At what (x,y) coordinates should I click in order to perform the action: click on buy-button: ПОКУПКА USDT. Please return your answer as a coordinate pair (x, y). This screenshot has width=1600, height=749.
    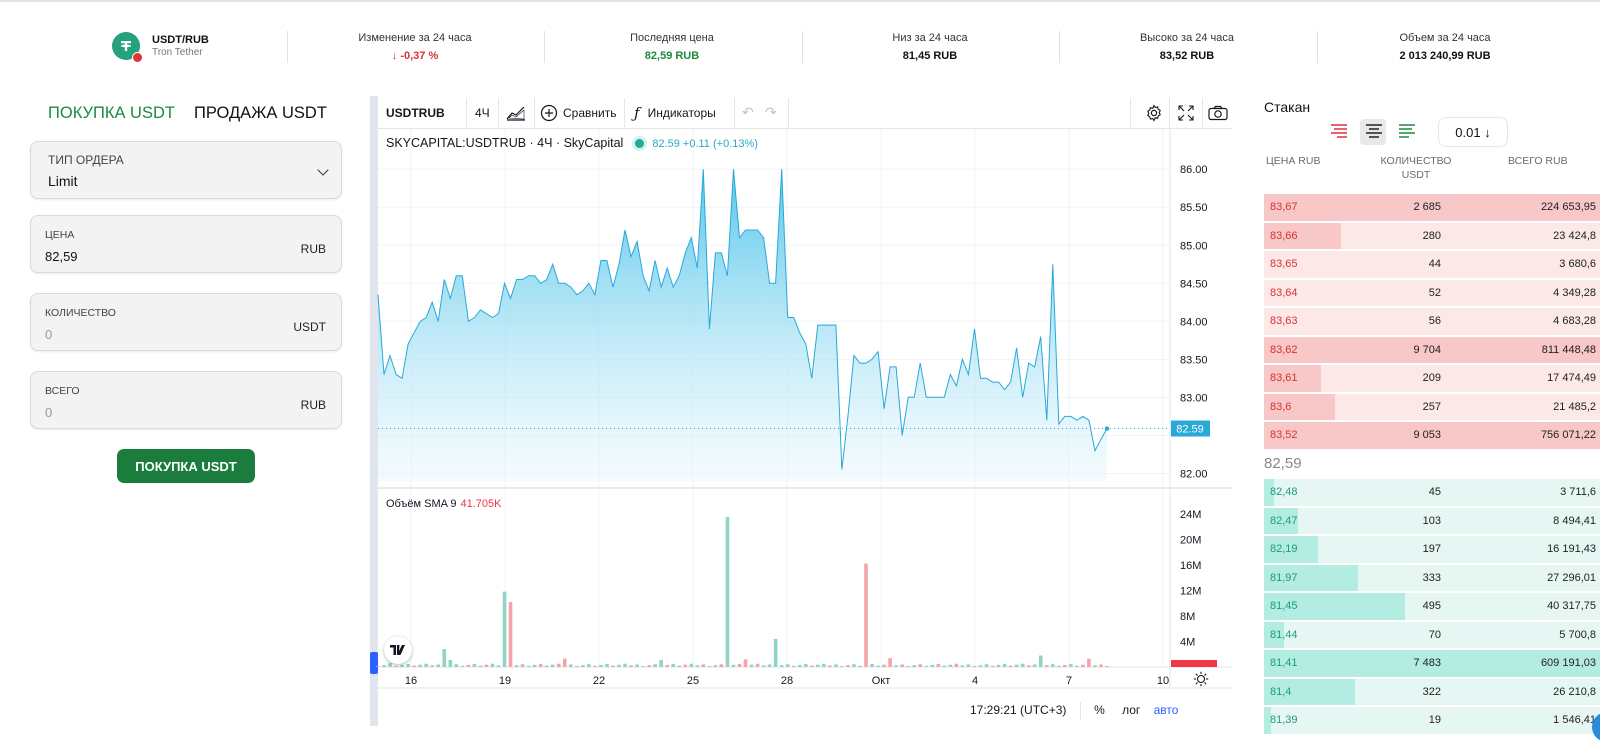
    Looking at the image, I should click on (186, 466).